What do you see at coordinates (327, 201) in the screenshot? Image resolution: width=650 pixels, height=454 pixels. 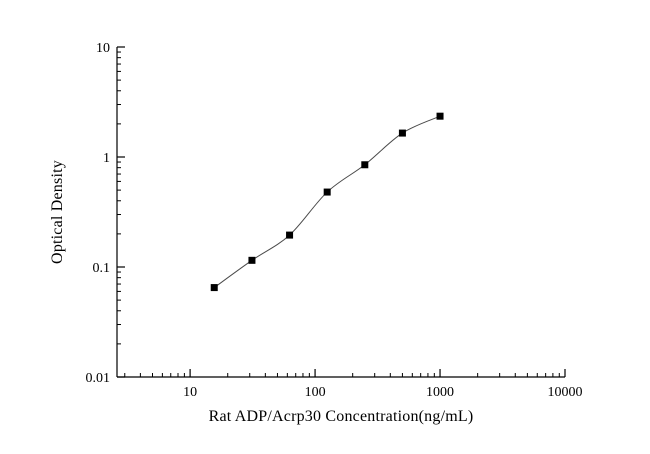 I see `curve-line` at bounding box center [327, 201].